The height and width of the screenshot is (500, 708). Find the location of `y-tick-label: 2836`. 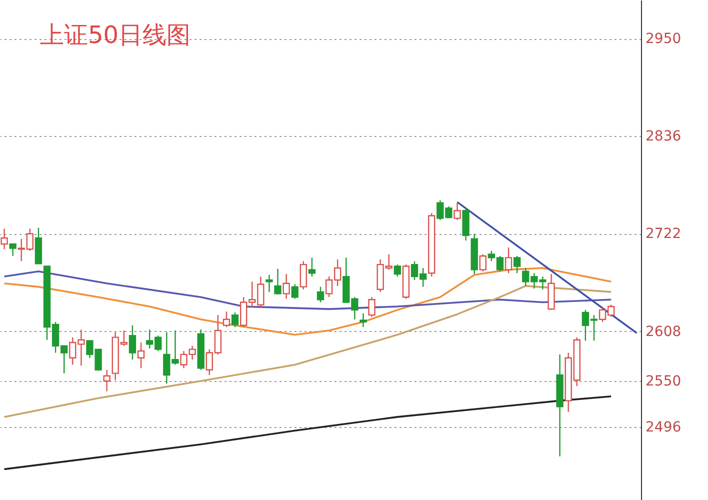

y-tick-label: 2836 is located at coordinates (664, 136).